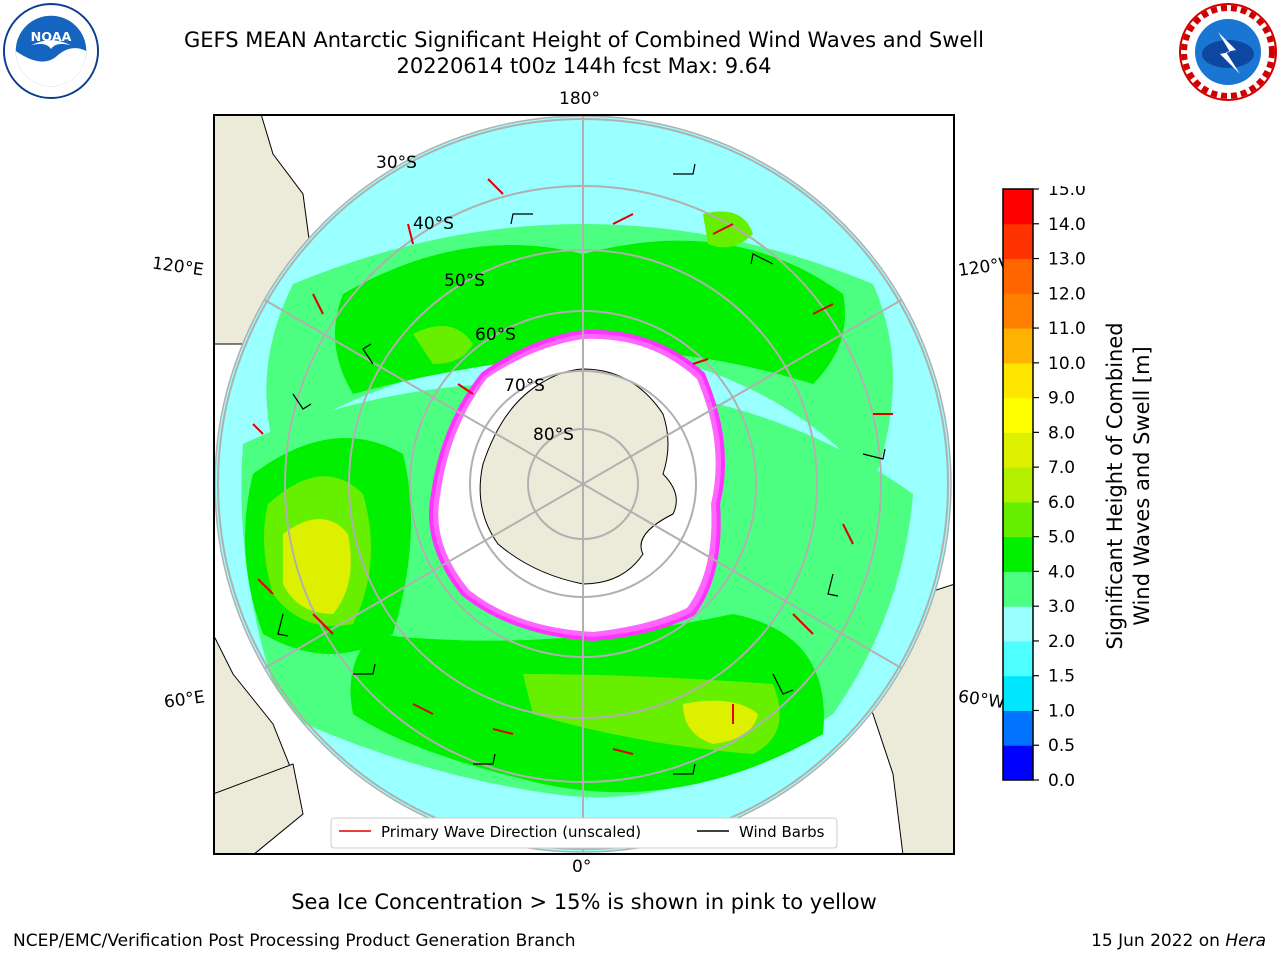 Image resolution: width=1280 pixels, height=960 pixels. Describe the element at coordinates (51, 37) in the screenshot. I see `svg-text: NOAA` at that location.